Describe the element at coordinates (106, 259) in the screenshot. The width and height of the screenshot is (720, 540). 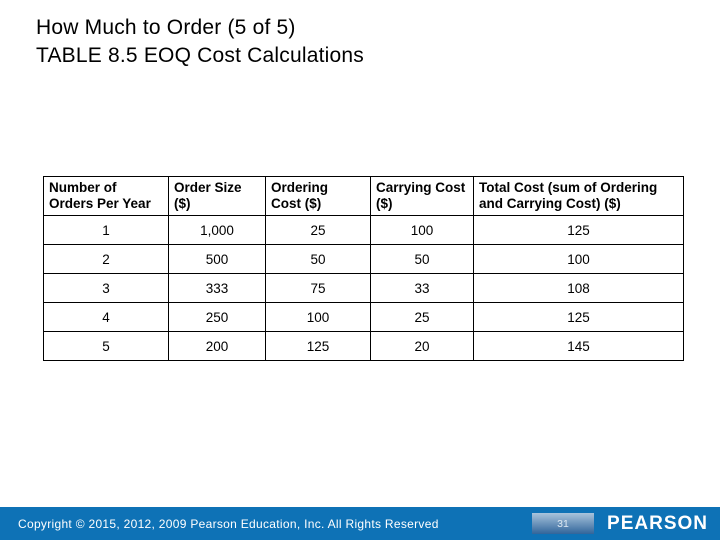
I see `table-cell: 2` at that location.